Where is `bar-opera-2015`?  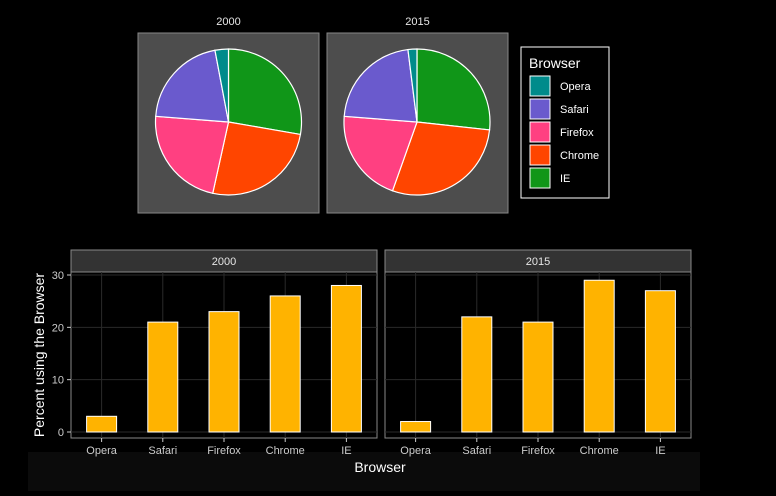
bar-opera-2015 is located at coordinates (416, 427).